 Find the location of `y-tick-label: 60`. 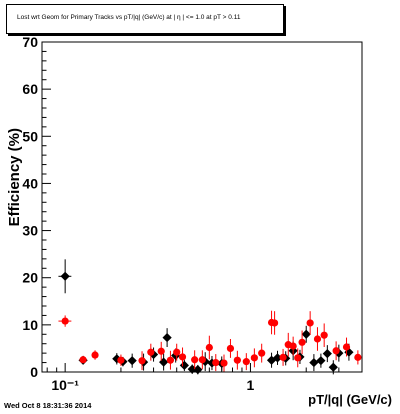

y-tick-label: 60 is located at coordinates (30, 89).